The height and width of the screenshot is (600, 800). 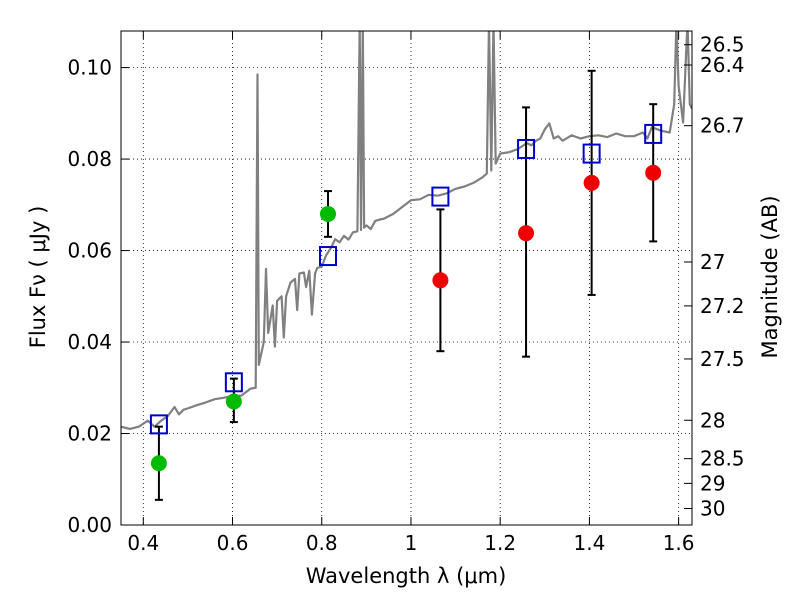 What do you see at coordinates (89, 342) in the screenshot?
I see `y-tick-label: 0.04` at bounding box center [89, 342].